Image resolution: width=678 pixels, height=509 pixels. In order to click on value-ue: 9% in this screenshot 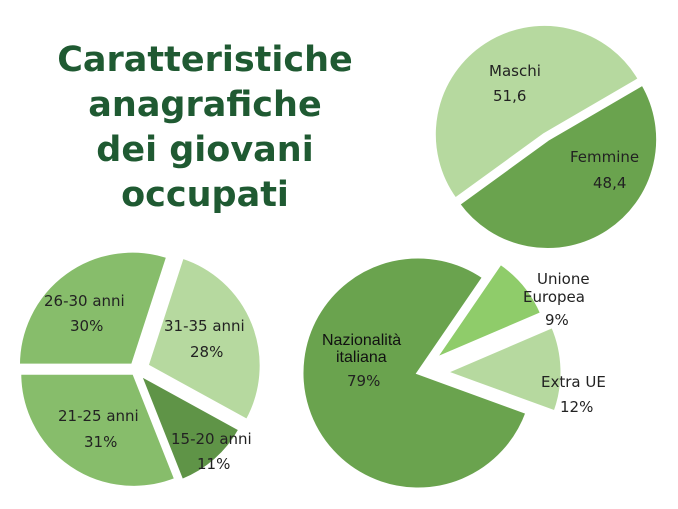, I will do `click(557, 320)`.